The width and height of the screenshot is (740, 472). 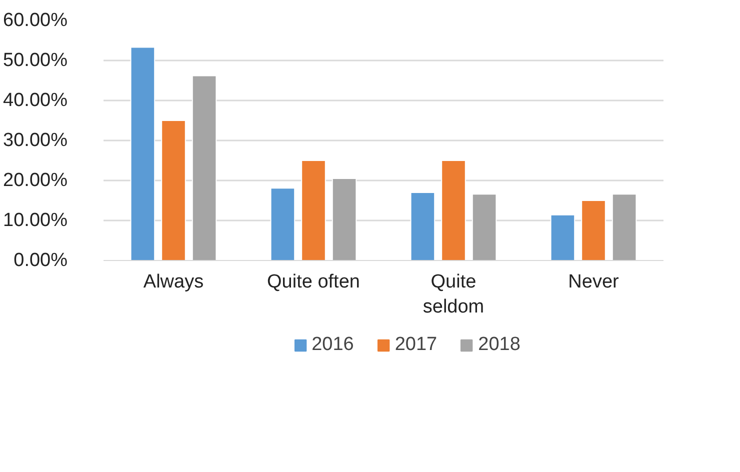 I want to click on y-tick-label: 20.00%, so click(x=35, y=180).